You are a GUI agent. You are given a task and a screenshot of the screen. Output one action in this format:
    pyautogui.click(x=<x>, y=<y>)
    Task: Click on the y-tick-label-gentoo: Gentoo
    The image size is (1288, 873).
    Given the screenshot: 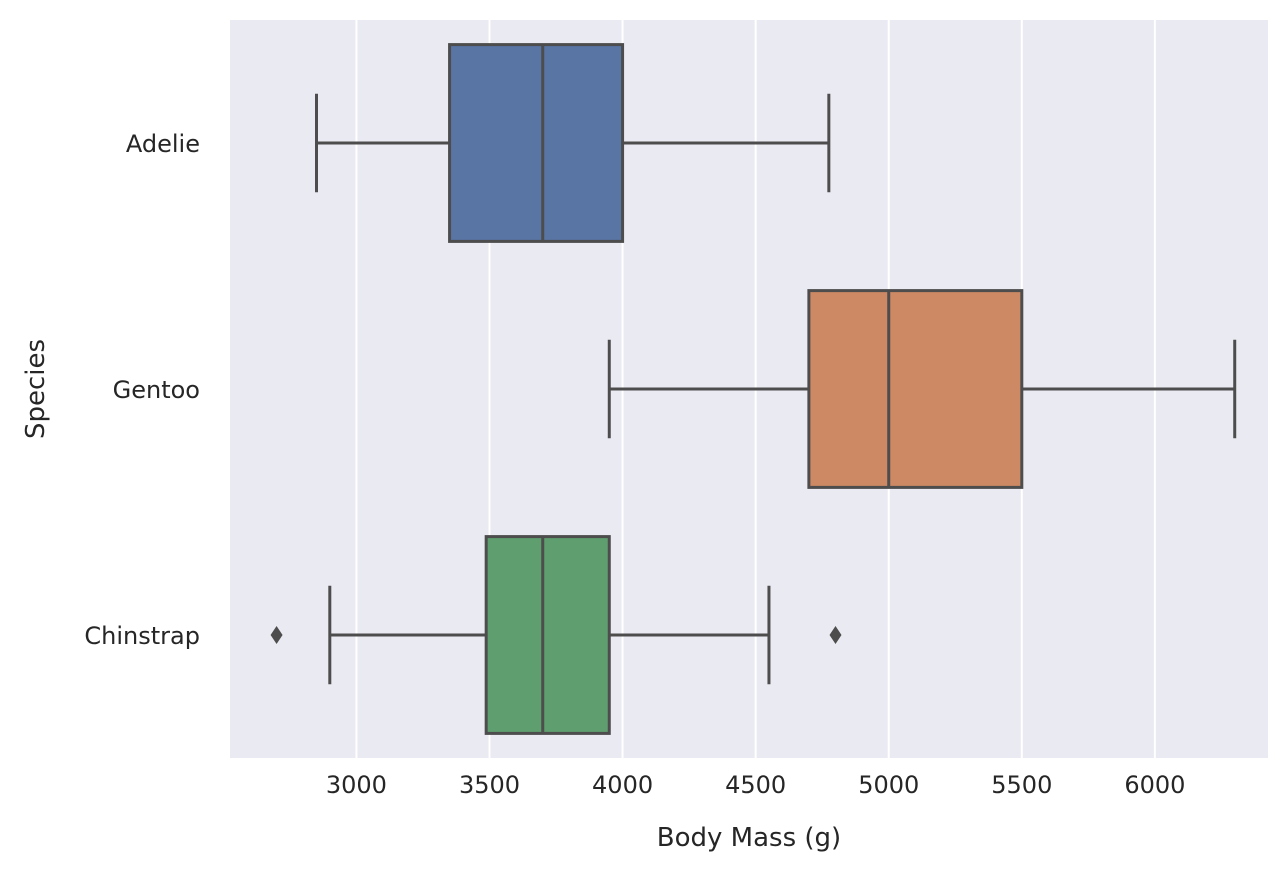 What is the action you would take?
    pyautogui.click(x=156, y=390)
    